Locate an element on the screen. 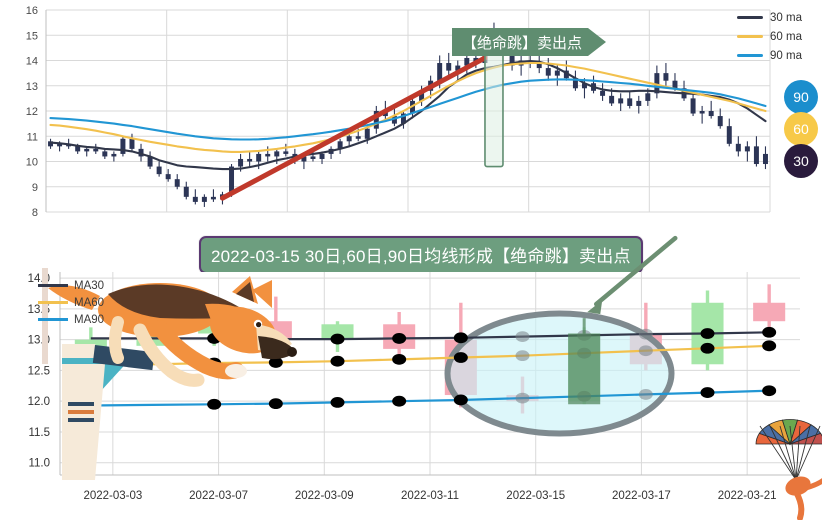 The height and width of the screenshot is (520, 822). badge-ma90: 90 is located at coordinates (801, 97).